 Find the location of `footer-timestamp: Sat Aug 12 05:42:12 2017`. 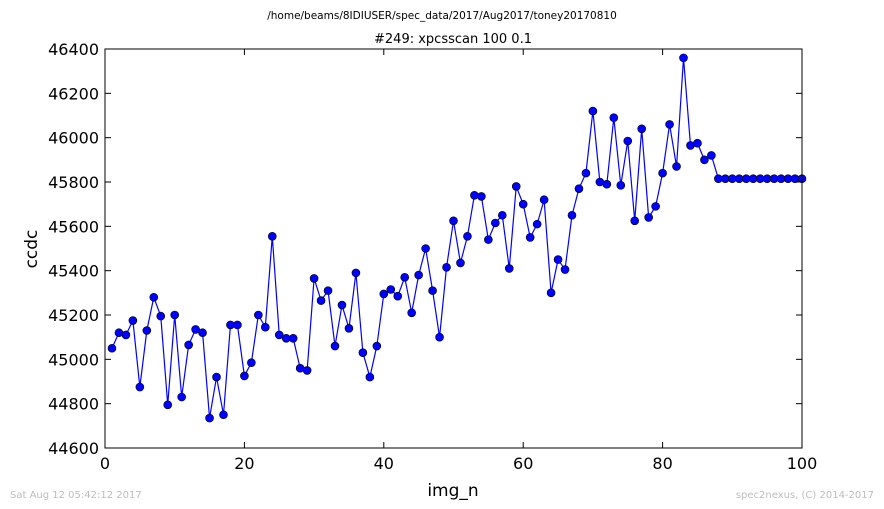

footer-timestamp: Sat Aug 12 05:42:12 2017 is located at coordinates (76, 495).